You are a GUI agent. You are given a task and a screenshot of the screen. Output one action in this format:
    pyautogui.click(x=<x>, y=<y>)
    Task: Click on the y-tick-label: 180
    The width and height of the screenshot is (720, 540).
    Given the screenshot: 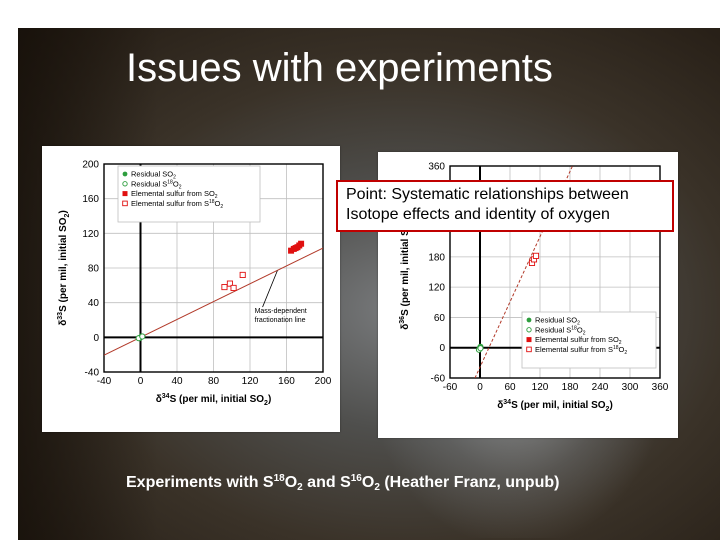 What is the action you would take?
    pyautogui.click(x=436, y=257)
    